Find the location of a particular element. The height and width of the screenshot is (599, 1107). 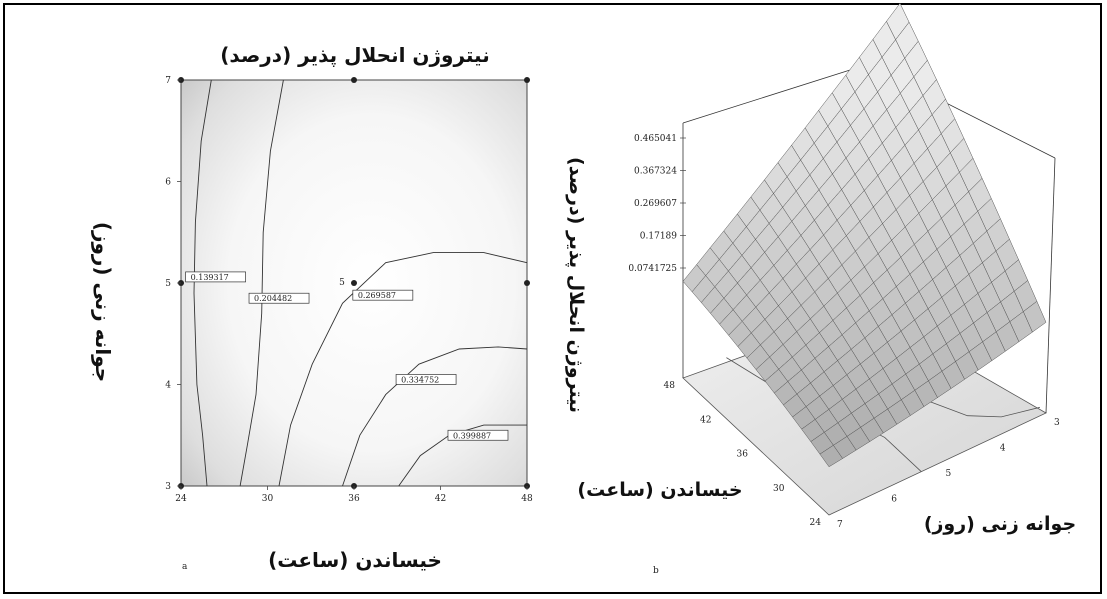

box-right-edge is located at coordinates (1050, 285).